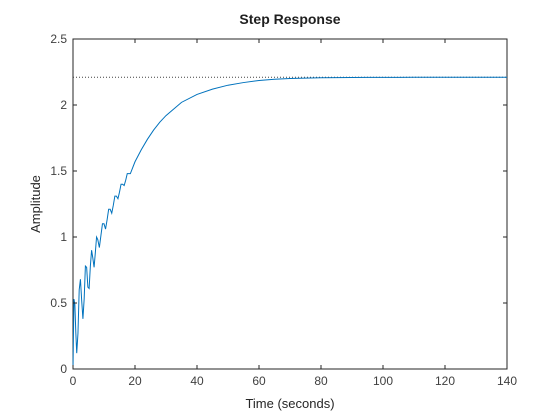  I want to click on y-axis-label: Amplitude, so click(35, 204).